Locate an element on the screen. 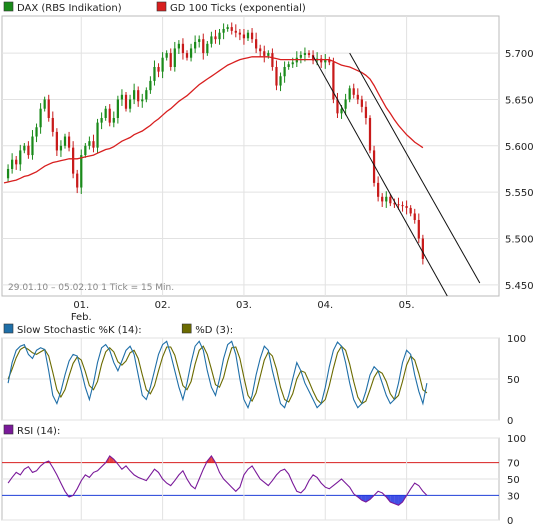 This screenshot has width=545, height=528. stoch-y-tick-label: 50 is located at coordinates (513, 380).